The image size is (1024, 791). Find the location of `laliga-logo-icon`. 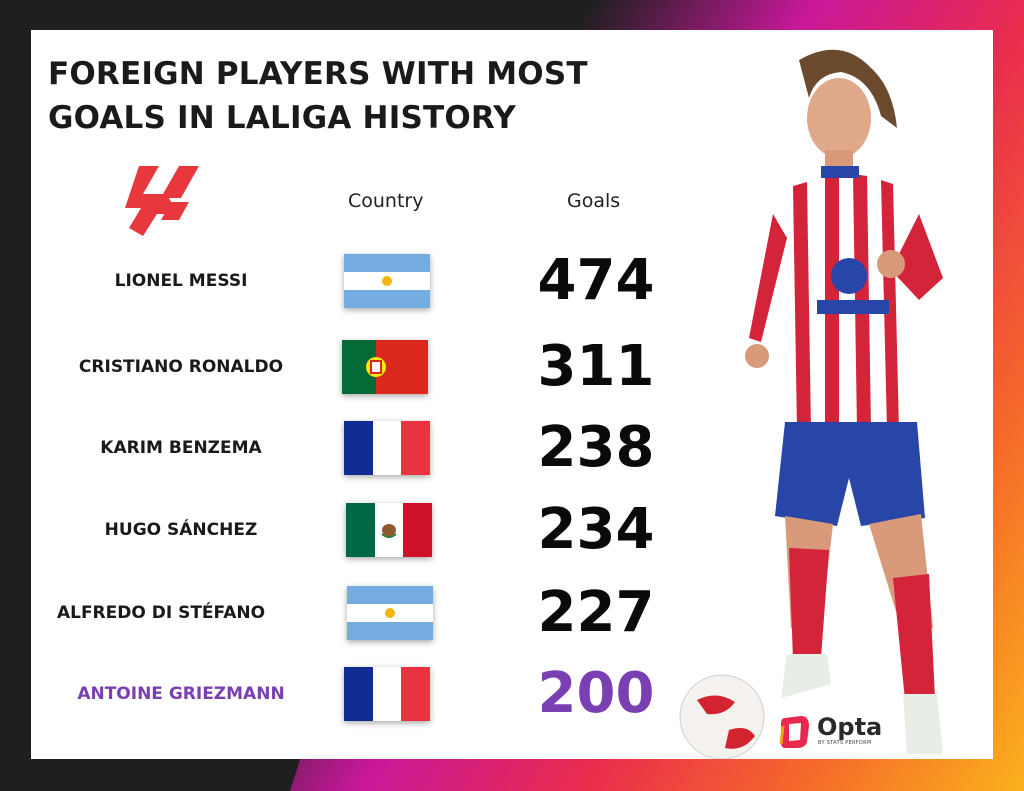

laliga-logo-icon is located at coordinates (162, 201).